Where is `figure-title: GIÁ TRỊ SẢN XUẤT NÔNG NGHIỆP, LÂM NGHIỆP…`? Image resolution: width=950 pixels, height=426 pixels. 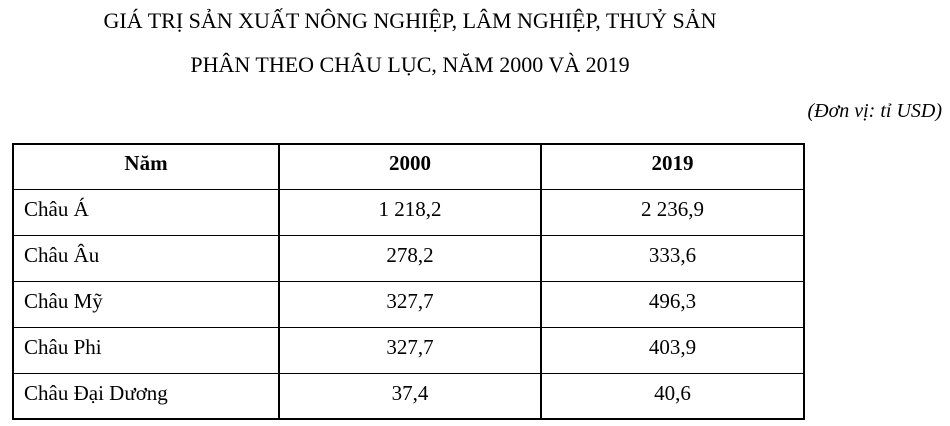 figure-title: GIÁ TRỊ SẢN XUẤT NÔNG NGHIỆP, LÂM NGHIỆP… is located at coordinates (410, 43).